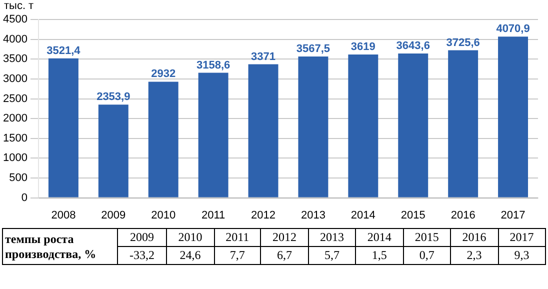 The width and height of the screenshot is (548, 289). I want to click on y-tick-label: 4000, so click(15, 39).